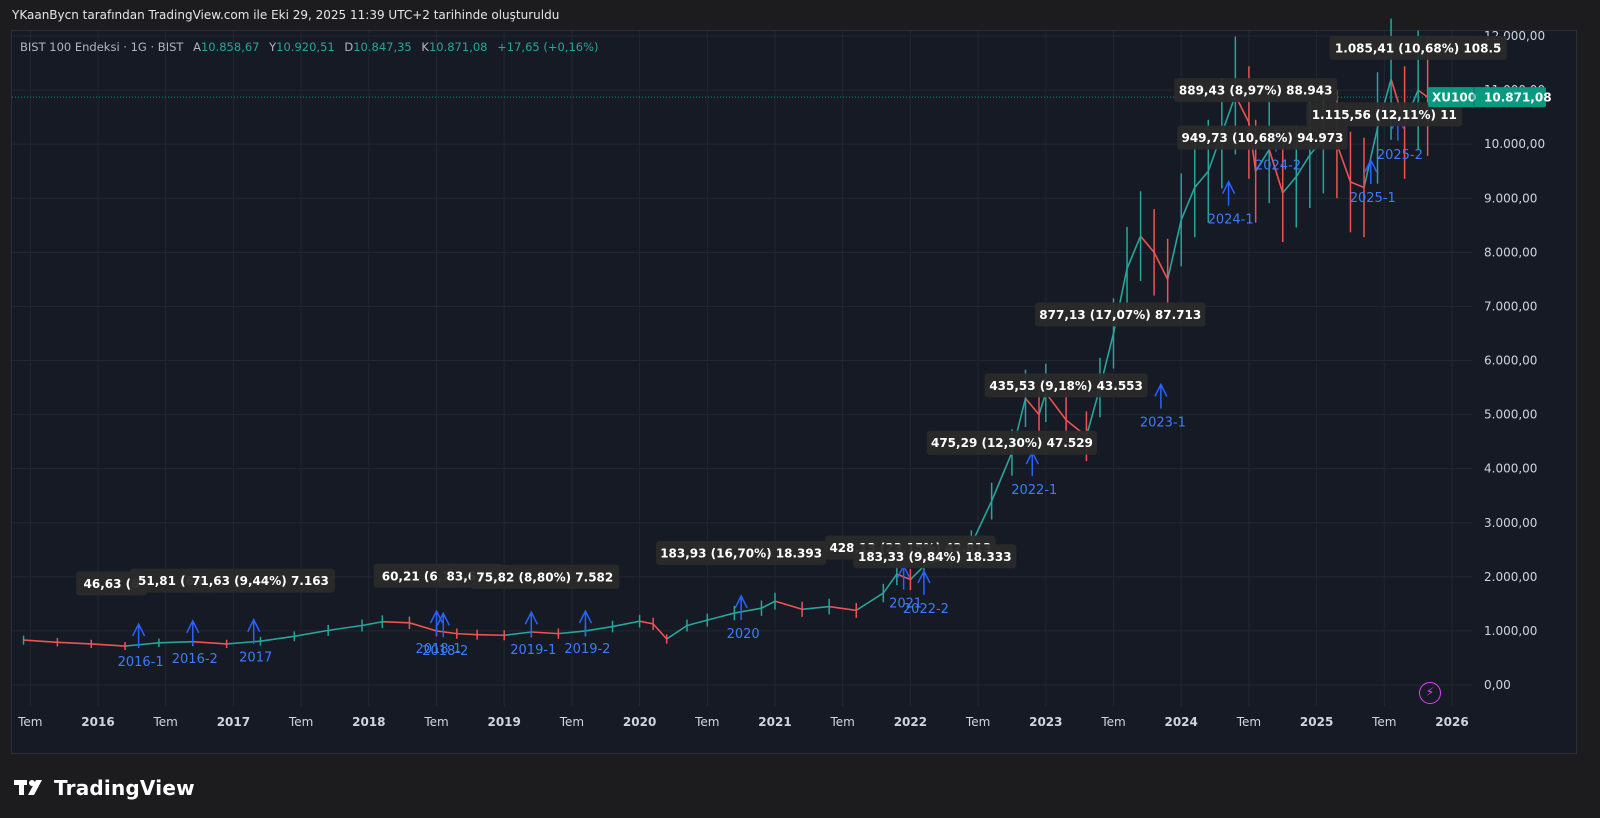 This screenshot has width=1600, height=818. Describe the element at coordinates (1454, 98) in the screenshot. I see `price-tag-ticker: XU100` at that location.